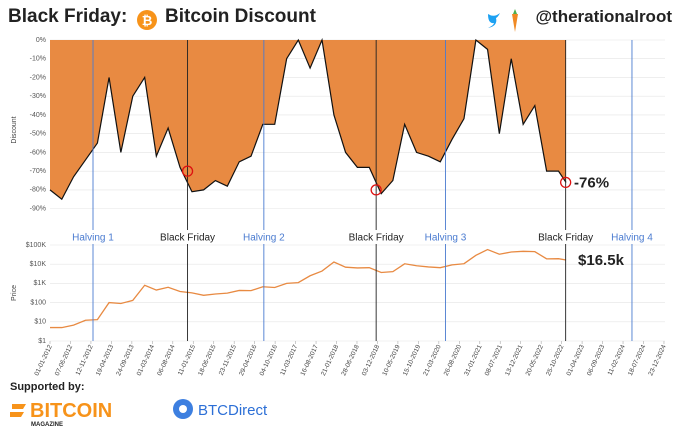 This screenshot has height=435, width=680. What do you see at coordinates (241, 16) in the screenshot?
I see `title-2: Bitcoin Discount` at bounding box center [241, 16].